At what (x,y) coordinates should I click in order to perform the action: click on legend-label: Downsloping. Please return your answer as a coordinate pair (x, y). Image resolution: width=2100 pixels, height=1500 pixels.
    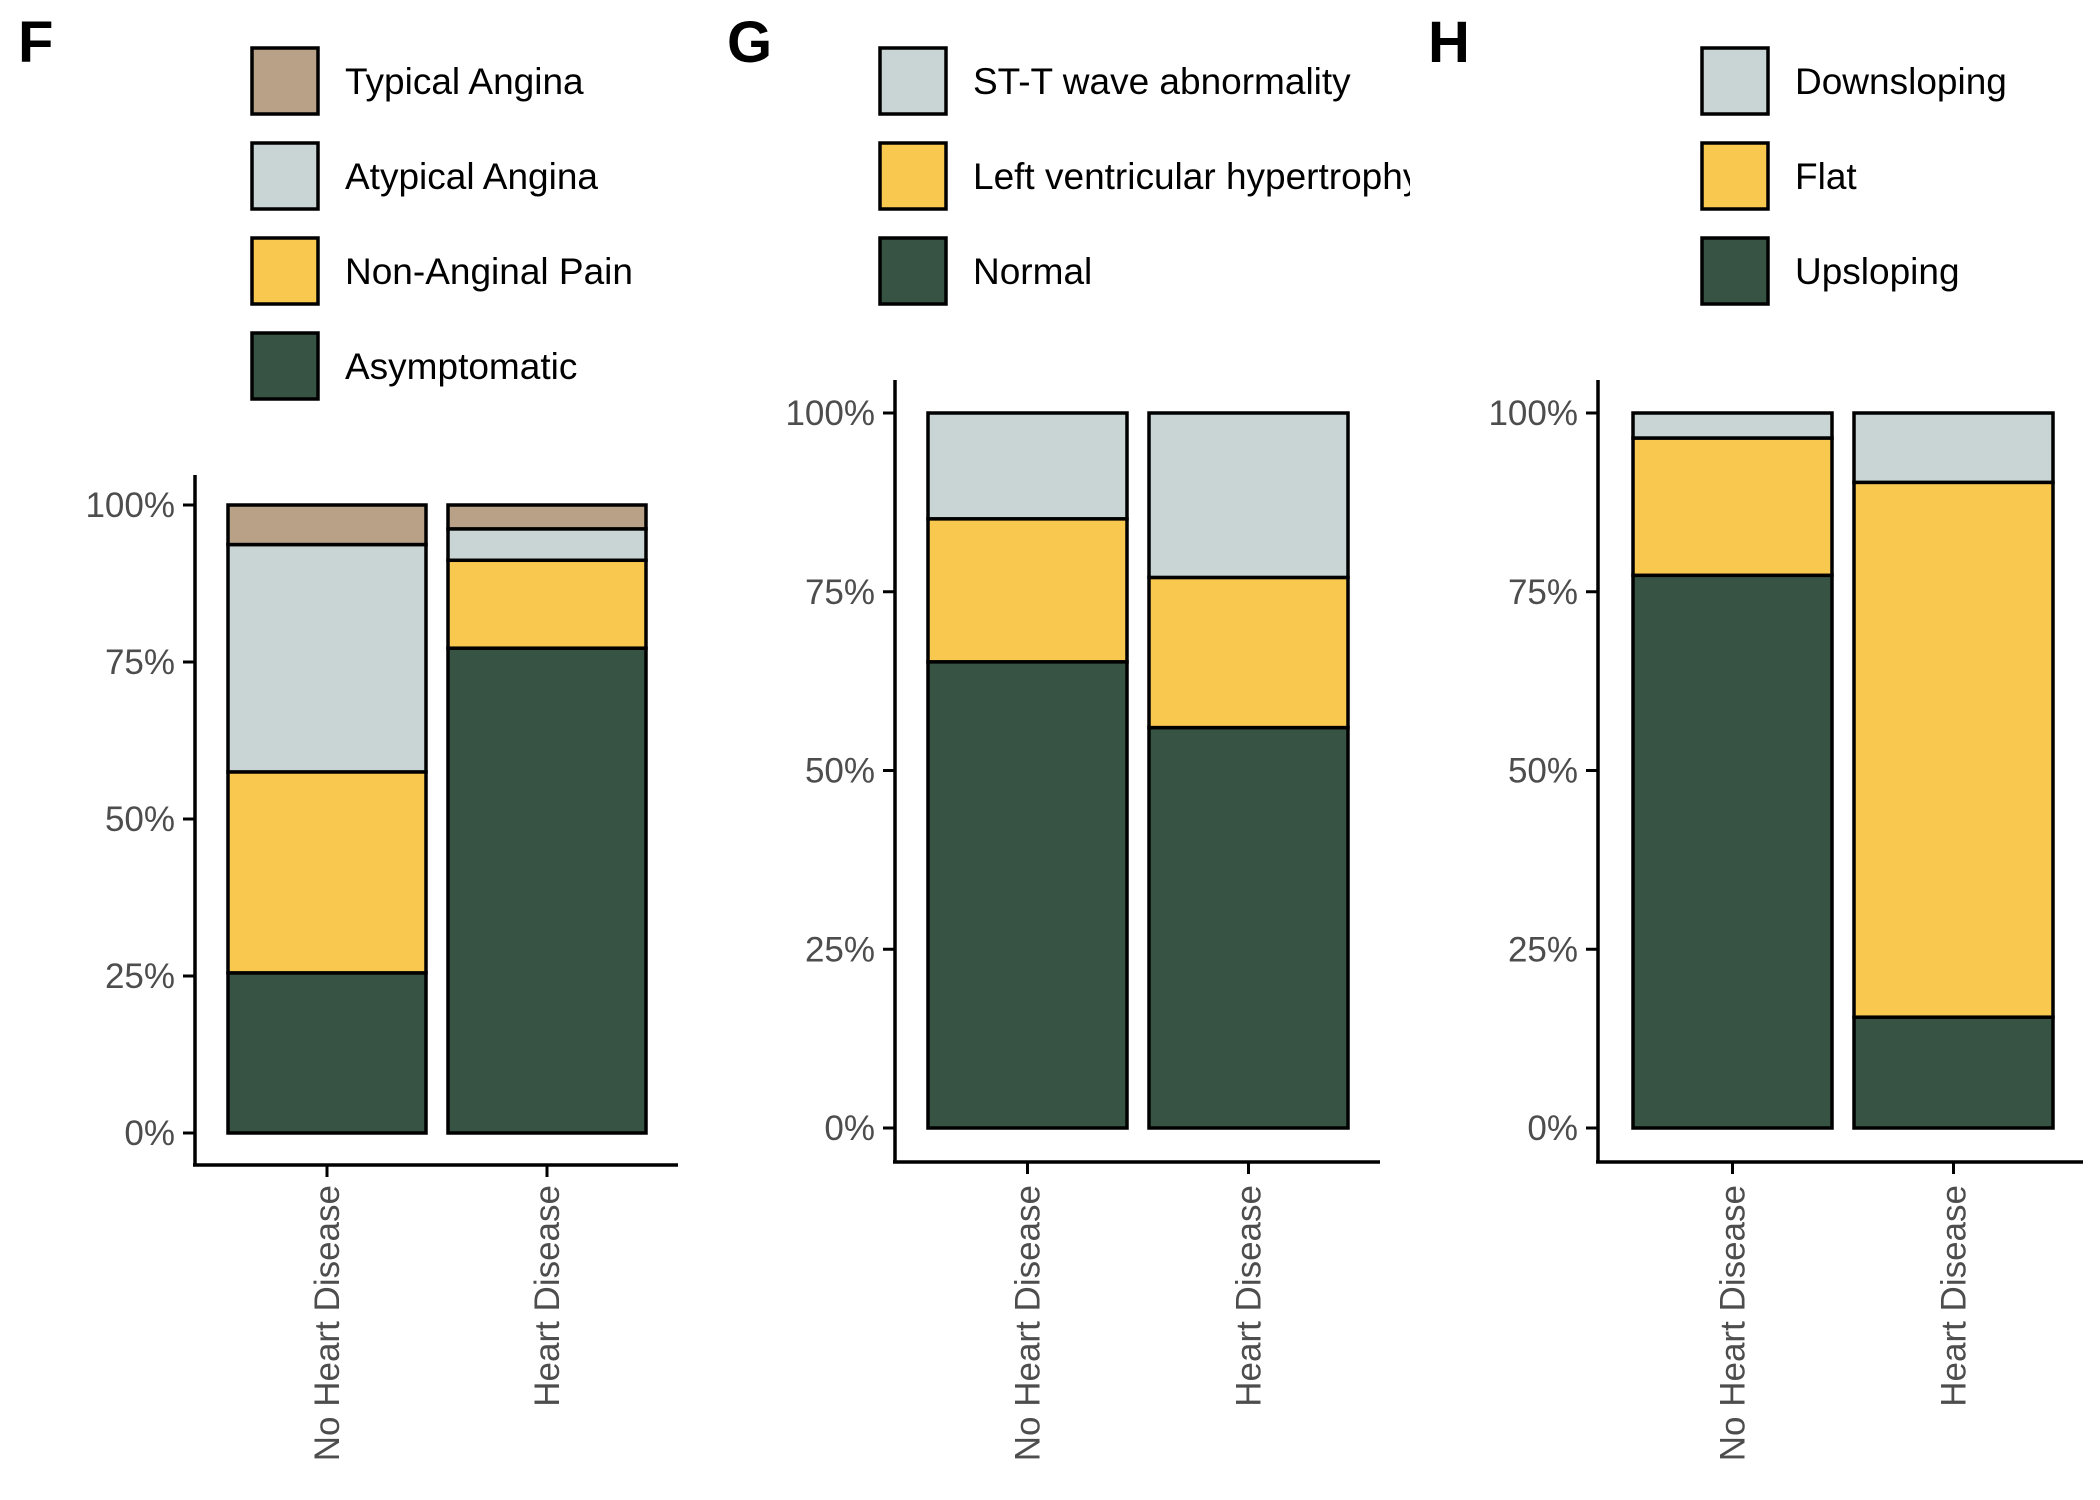
    Looking at the image, I should click on (1901, 81).